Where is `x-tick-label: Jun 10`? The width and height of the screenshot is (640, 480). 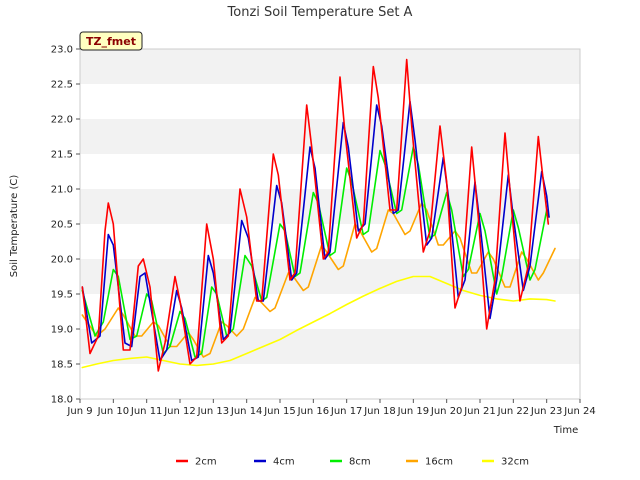
x-tick-label: Jun 10 is located at coordinates (113, 411).